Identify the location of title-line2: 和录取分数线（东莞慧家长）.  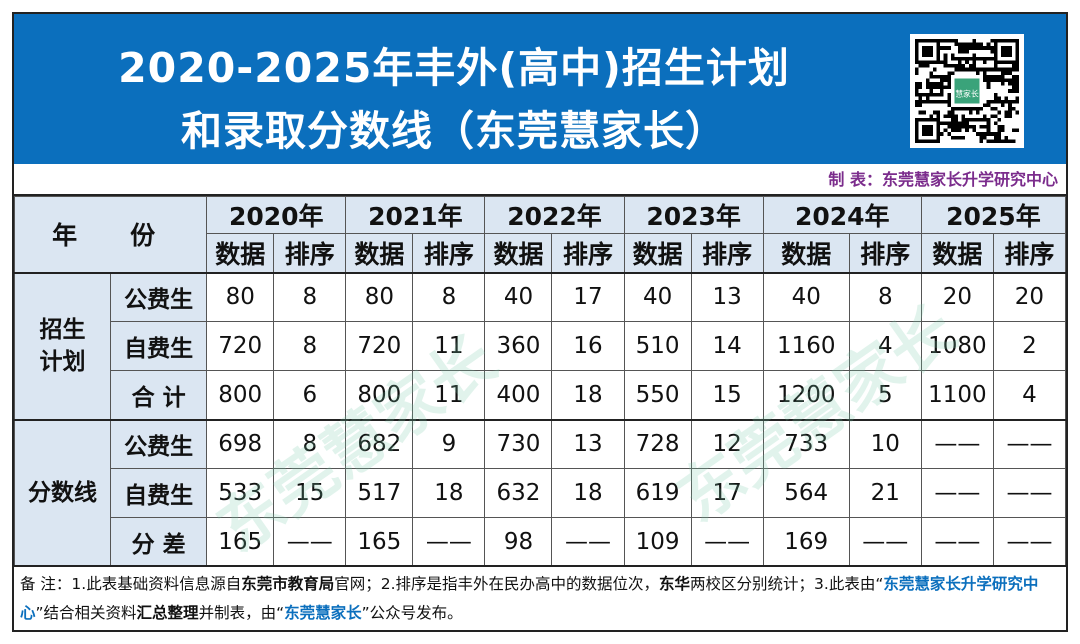
(454, 131).